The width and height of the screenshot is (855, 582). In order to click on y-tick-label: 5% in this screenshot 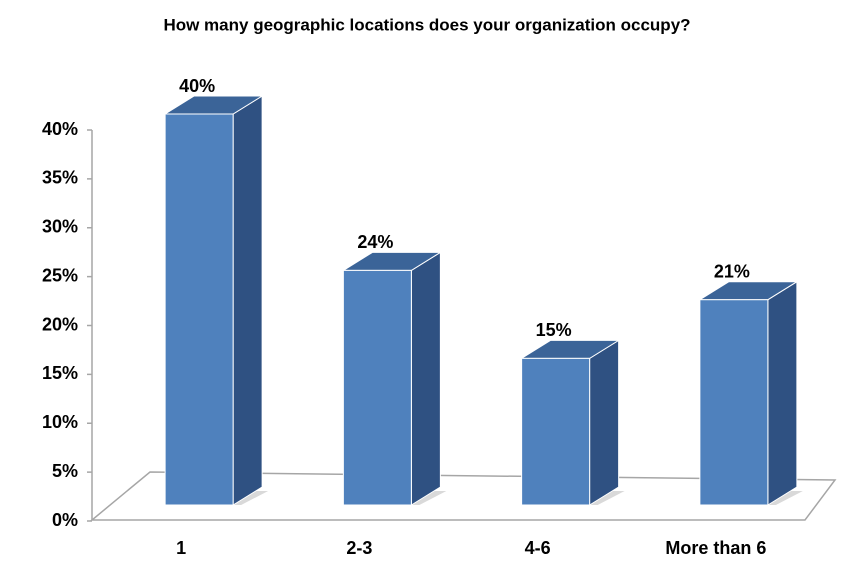, I will do `click(65, 471)`.